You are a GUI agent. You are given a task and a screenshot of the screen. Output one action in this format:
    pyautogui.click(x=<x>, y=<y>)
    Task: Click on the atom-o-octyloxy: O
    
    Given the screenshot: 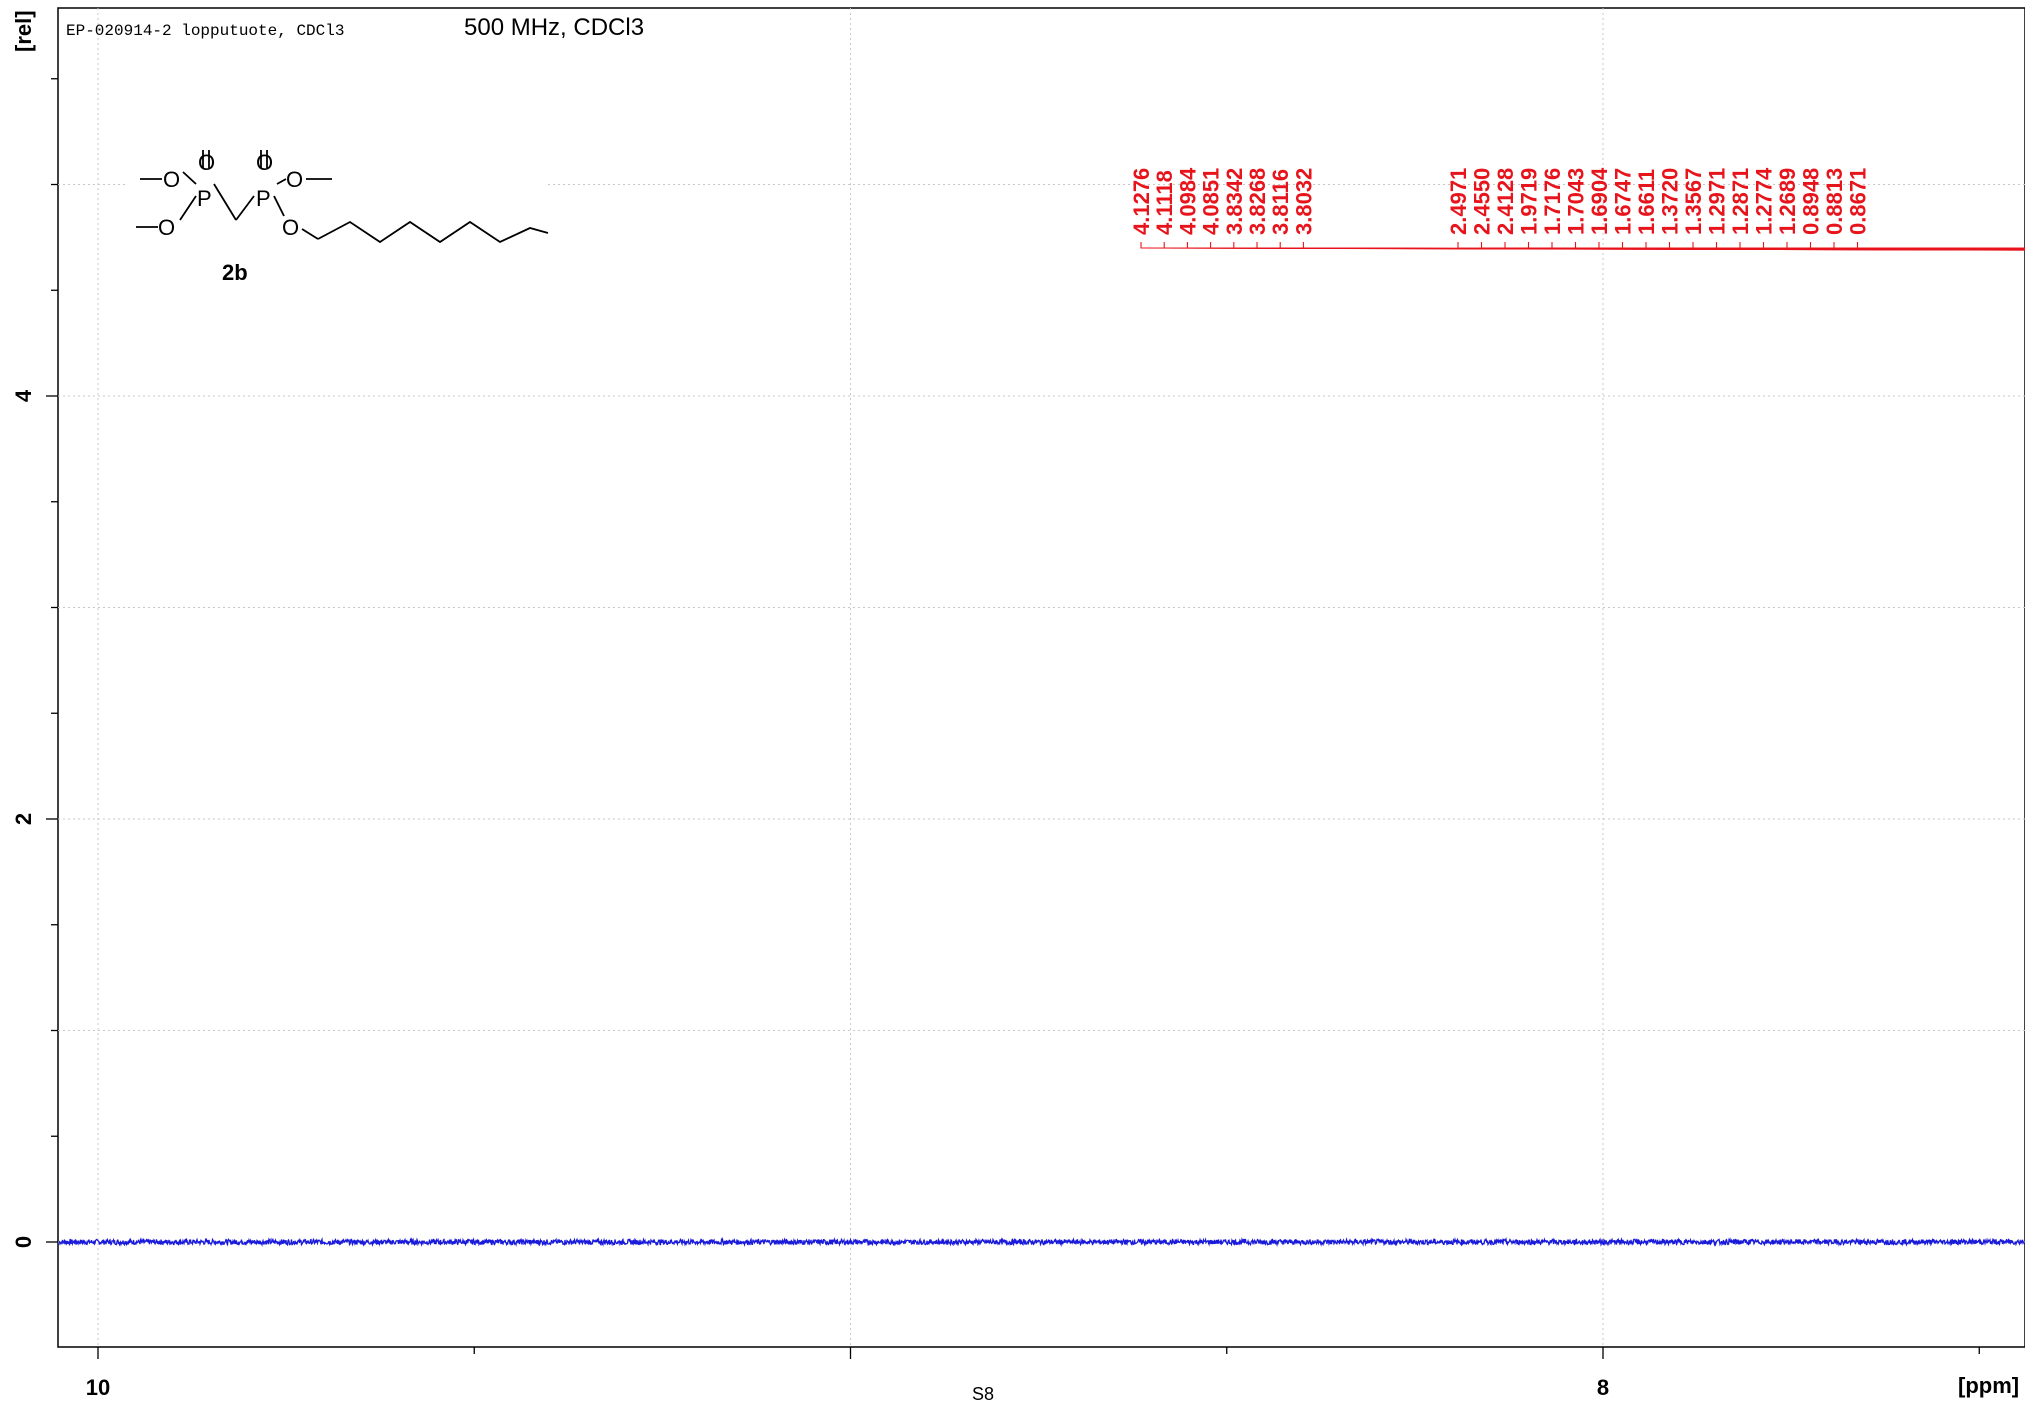 What is the action you would take?
    pyautogui.click(x=290, y=227)
    